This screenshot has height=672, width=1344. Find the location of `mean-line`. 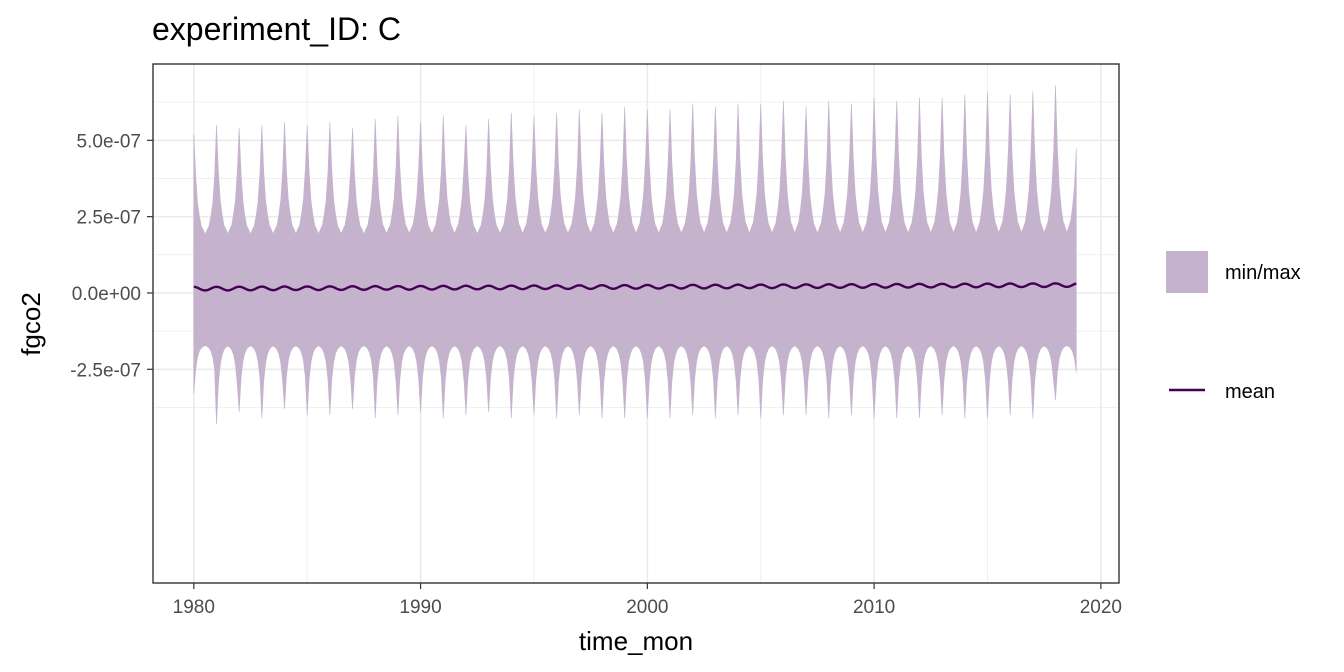

mean-line is located at coordinates (635, 287).